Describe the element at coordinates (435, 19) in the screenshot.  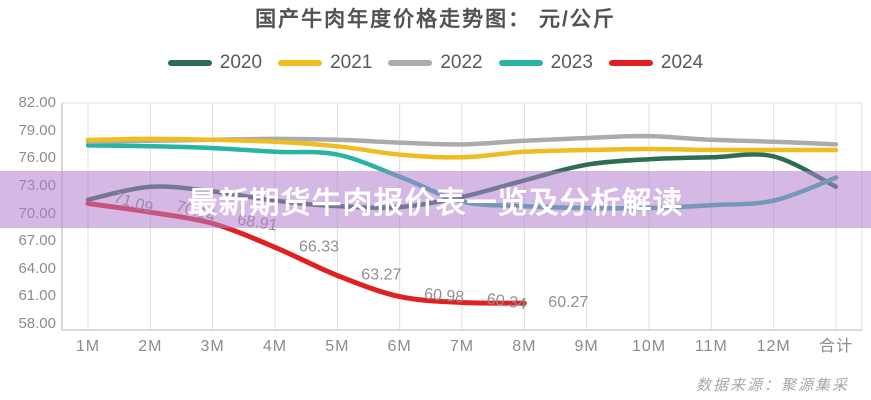
I see `chart-title: 国产牛肉年度价格走势图： 元/公斤` at that location.